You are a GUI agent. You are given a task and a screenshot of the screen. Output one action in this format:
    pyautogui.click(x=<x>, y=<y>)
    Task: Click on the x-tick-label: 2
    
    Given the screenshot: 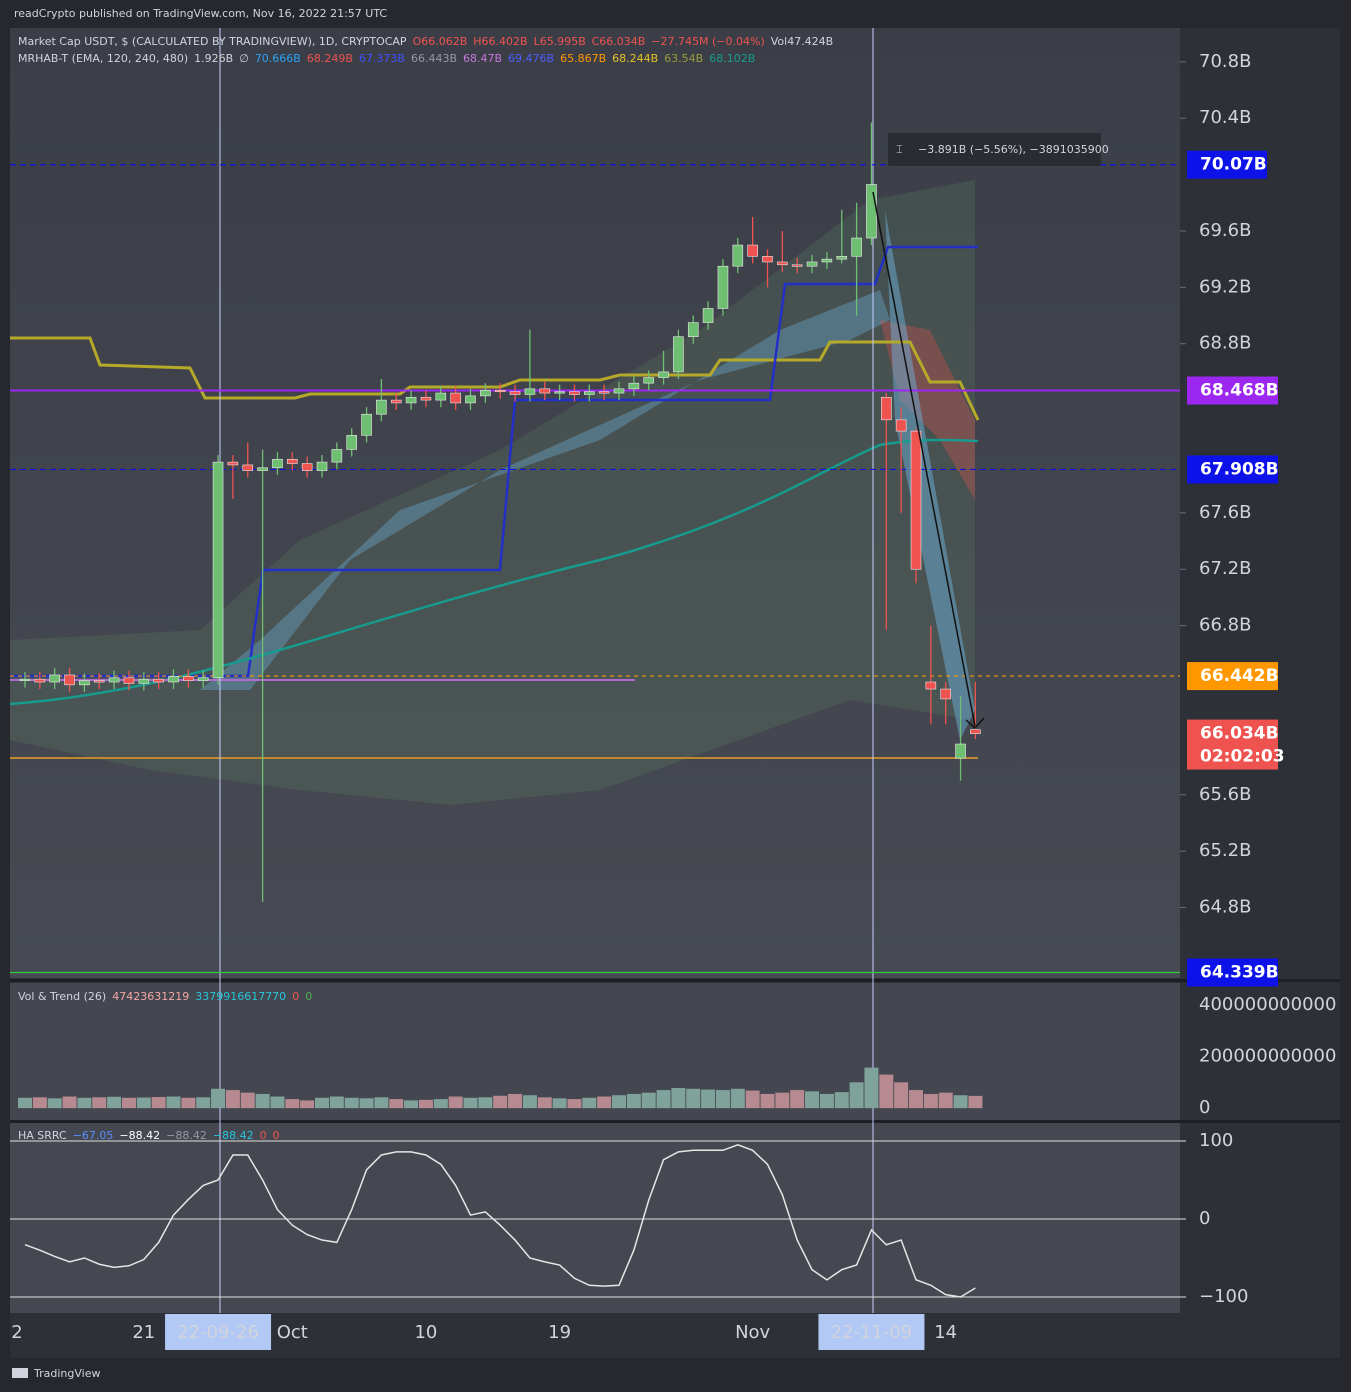 What is the action you would take?
    pyautogui.click(x=16, y=1332)
    